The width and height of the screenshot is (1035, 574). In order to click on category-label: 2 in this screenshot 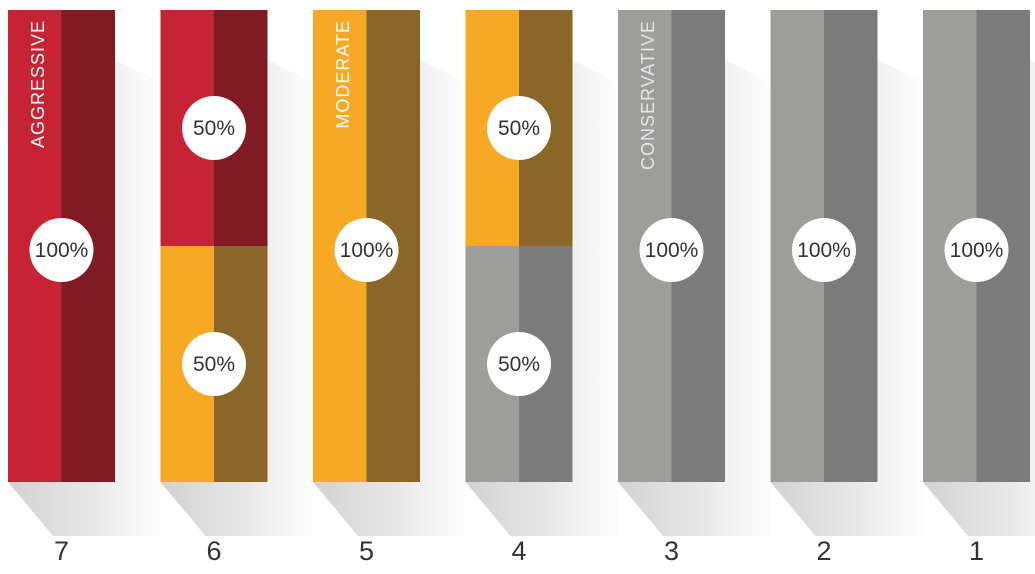, I will do `click(823, 551)`.